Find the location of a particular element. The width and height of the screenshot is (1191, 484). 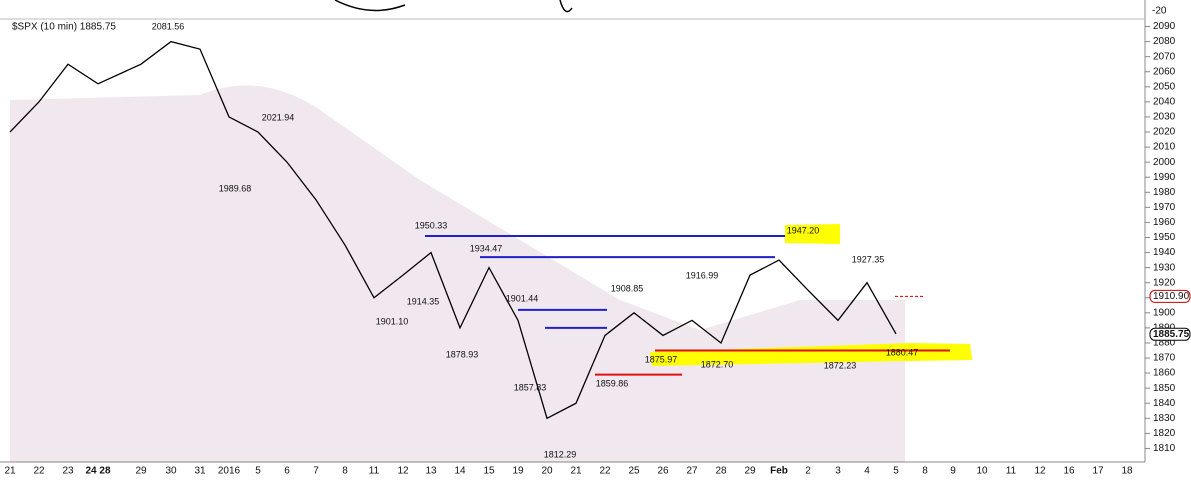

upper-tick-label: -20 is located at coordinates (1159, 11).